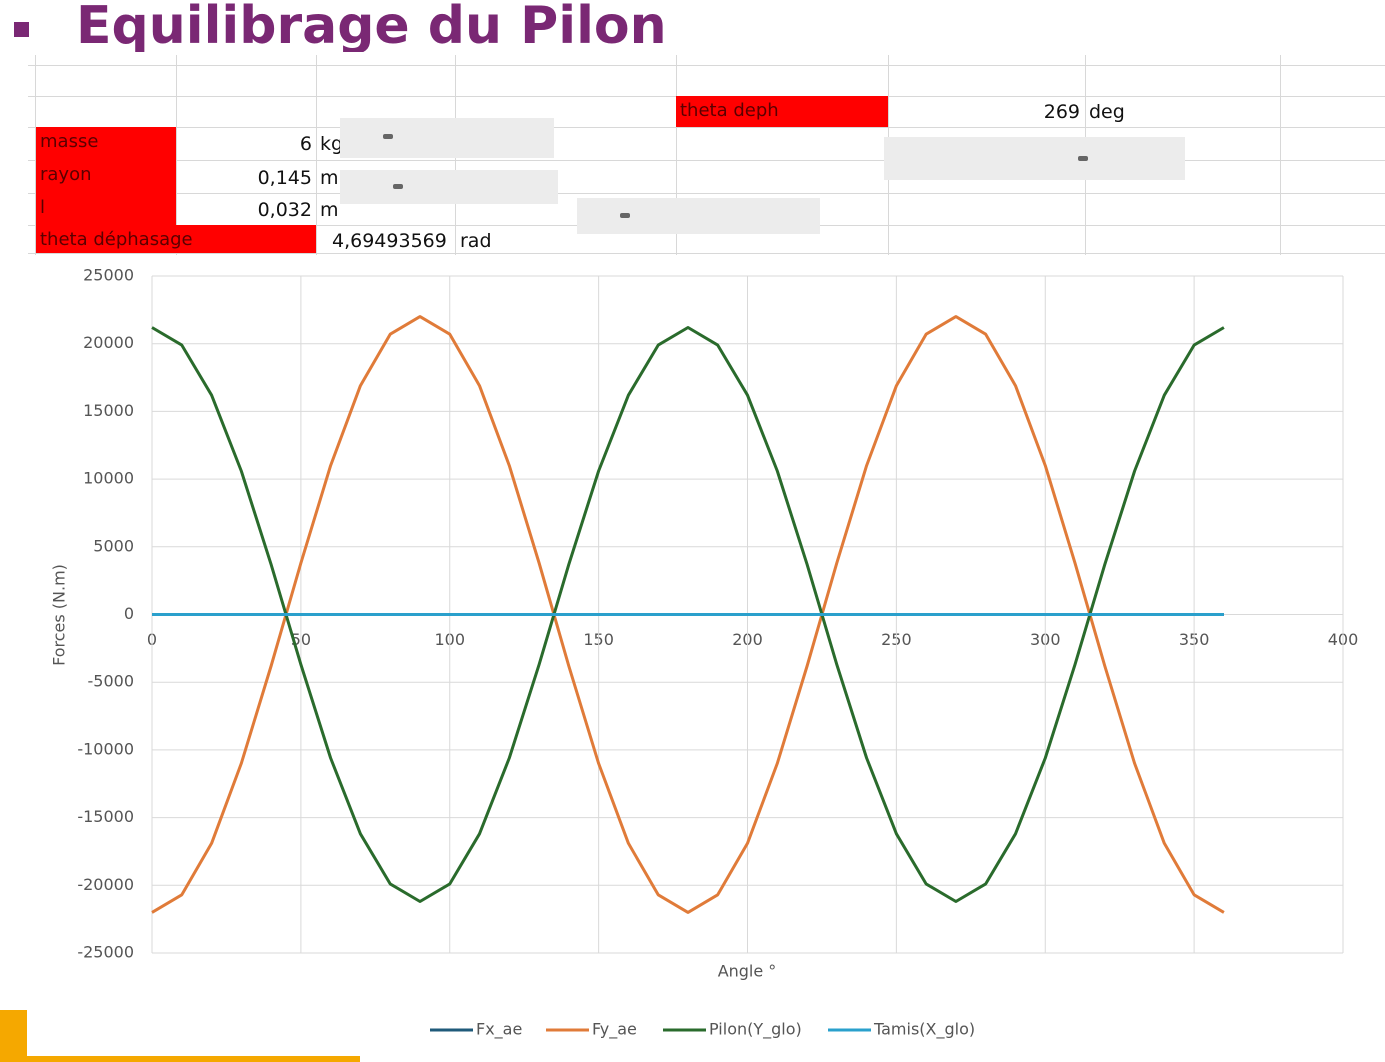 This screenshot has height=1062, width=1385. What do you see at coordinates (389, 241) in the screenshot?
I see `cell-value: 4,69493569` at bounding box center [389, 241].